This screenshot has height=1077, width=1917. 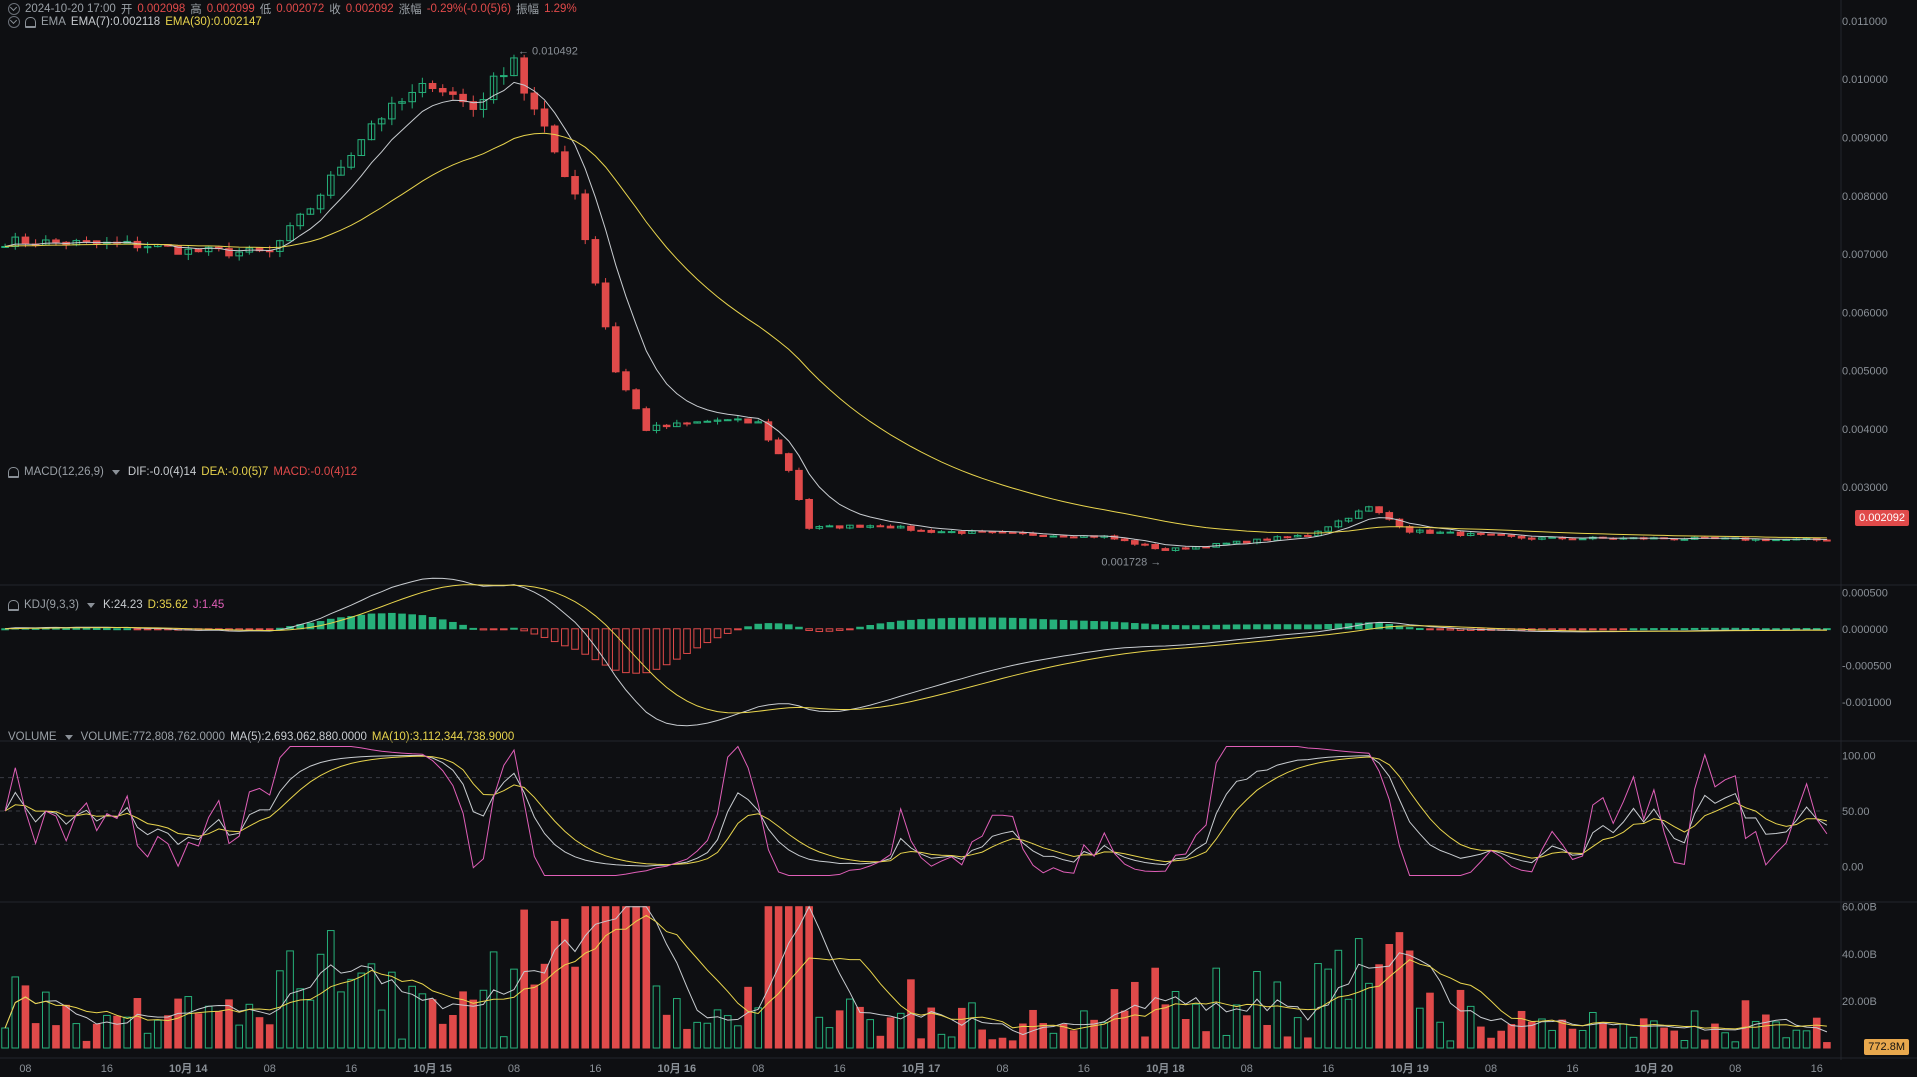 I want to click on datetime: 2024-10-20 17:00, so click(x=70, y=9).